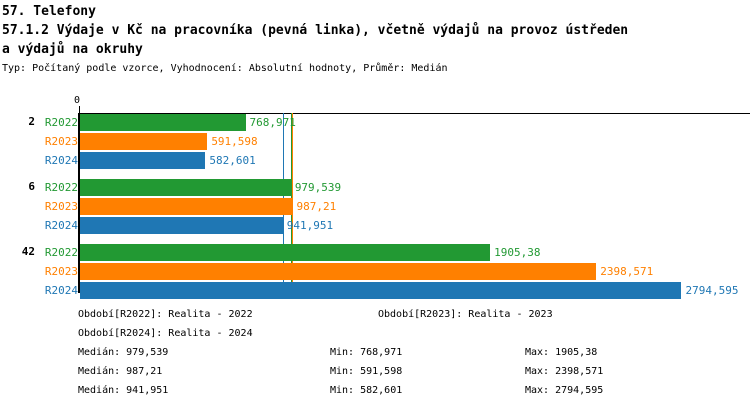 This screenshot has width=750, height=414. What do you see at coordinates (234, 141) in the screenshot?
I see `bar-value-label: 591,598` at bounding box center [234, 141].